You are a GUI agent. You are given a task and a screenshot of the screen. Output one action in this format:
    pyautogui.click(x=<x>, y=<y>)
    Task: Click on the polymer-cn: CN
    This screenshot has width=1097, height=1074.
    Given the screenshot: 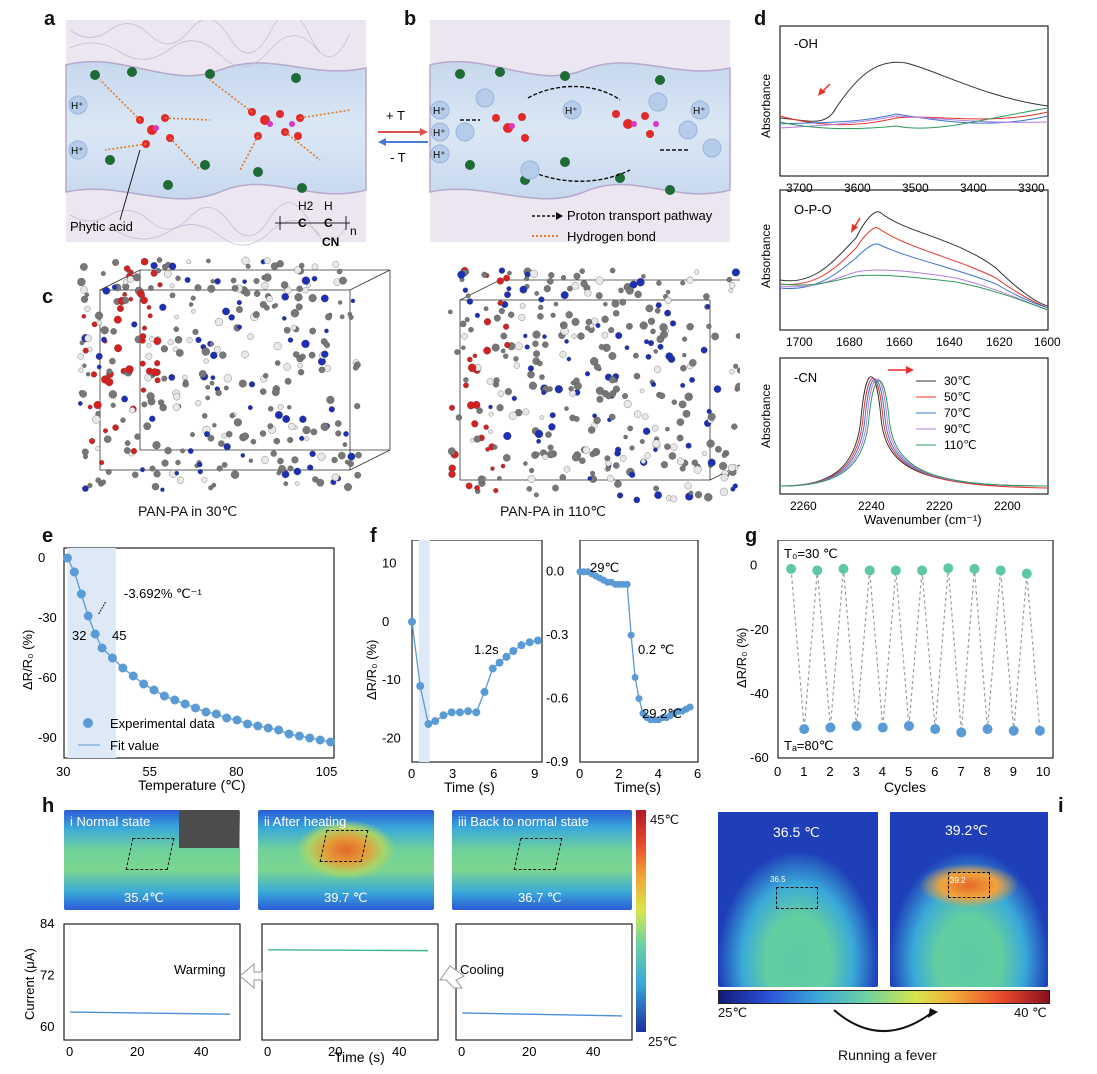 What is the action you would take?
    pyautogui.click(x=330, y=242)
    